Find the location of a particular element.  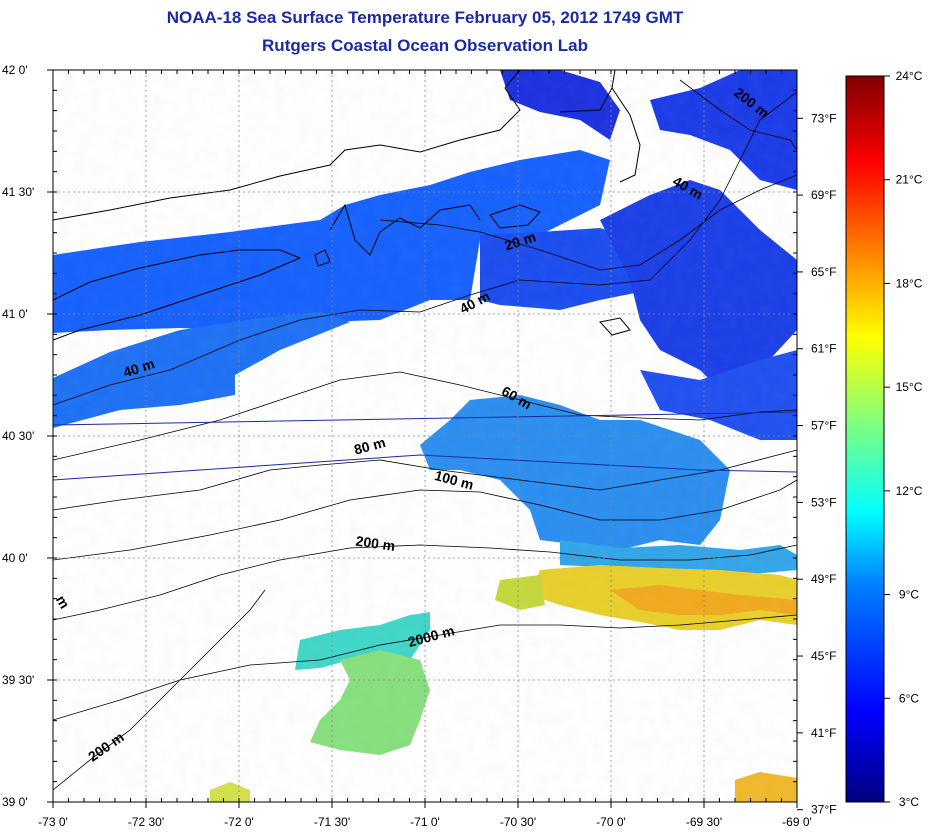

colorbar-tick-label: 9°C is located at coordinates (909, 595).